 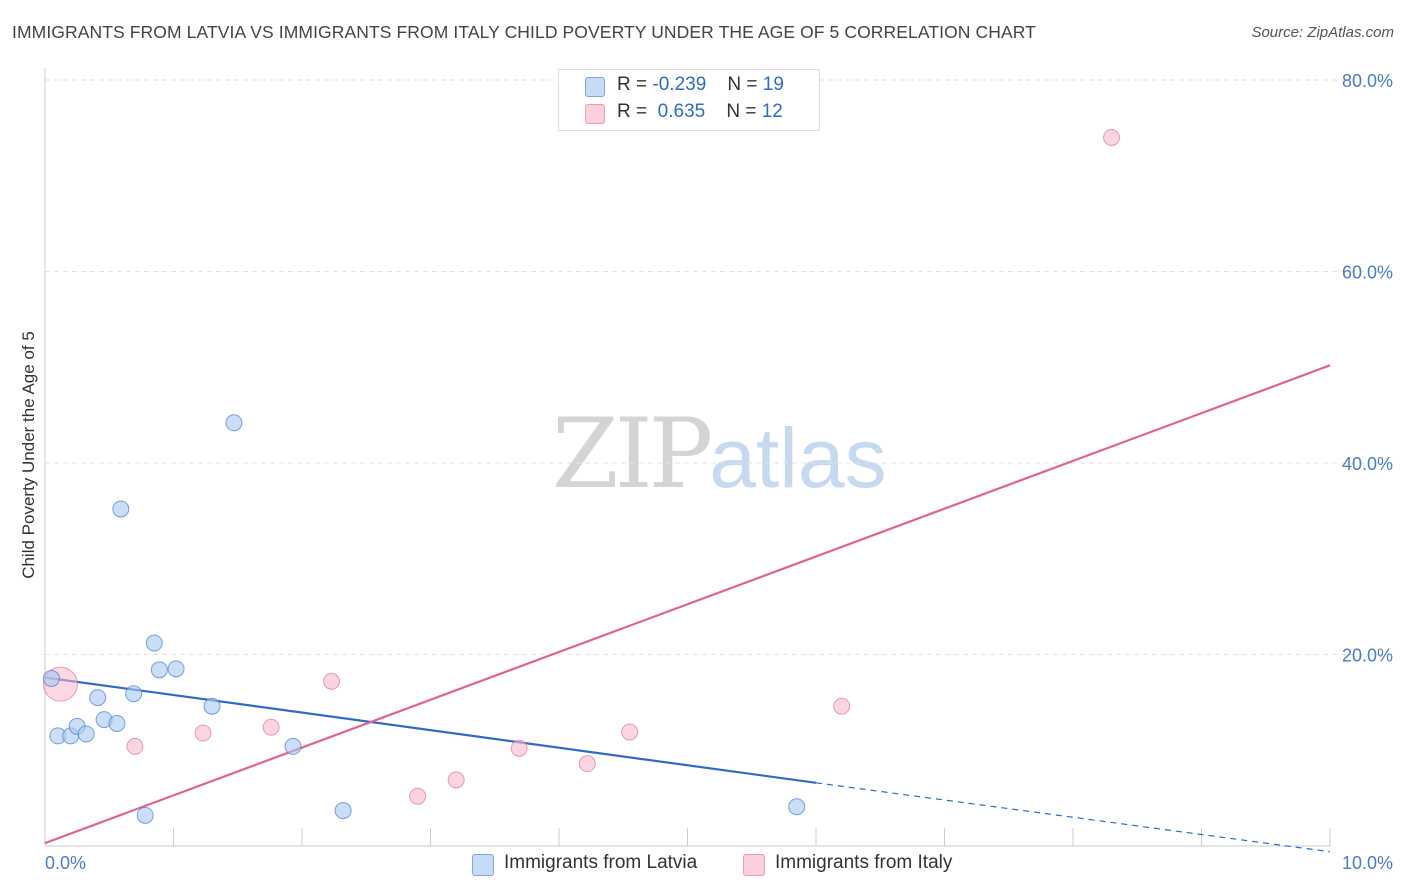 I want to click on latvia-n-value: 19, so click(x=773, y=84).